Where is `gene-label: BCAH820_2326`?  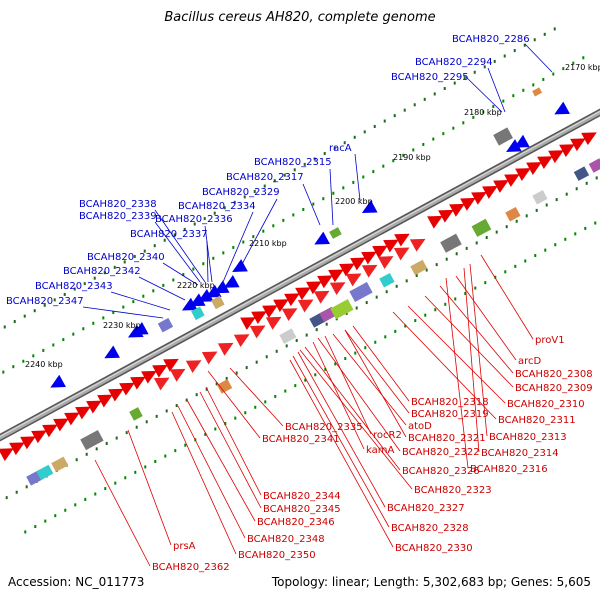 gene-label: BCAH820_2326 is located at coordinates (441, 471).